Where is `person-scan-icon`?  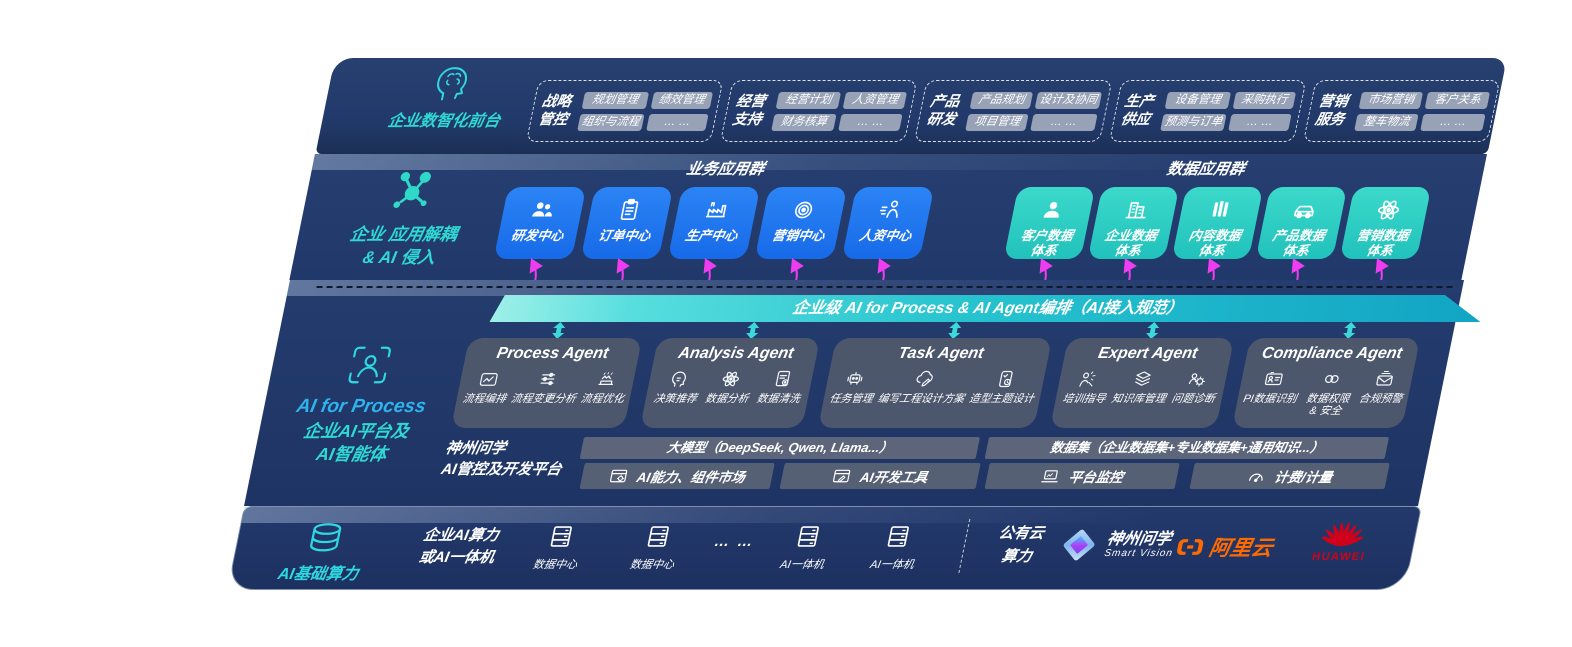 person-scan-icon is located at coordinates (369, 365).